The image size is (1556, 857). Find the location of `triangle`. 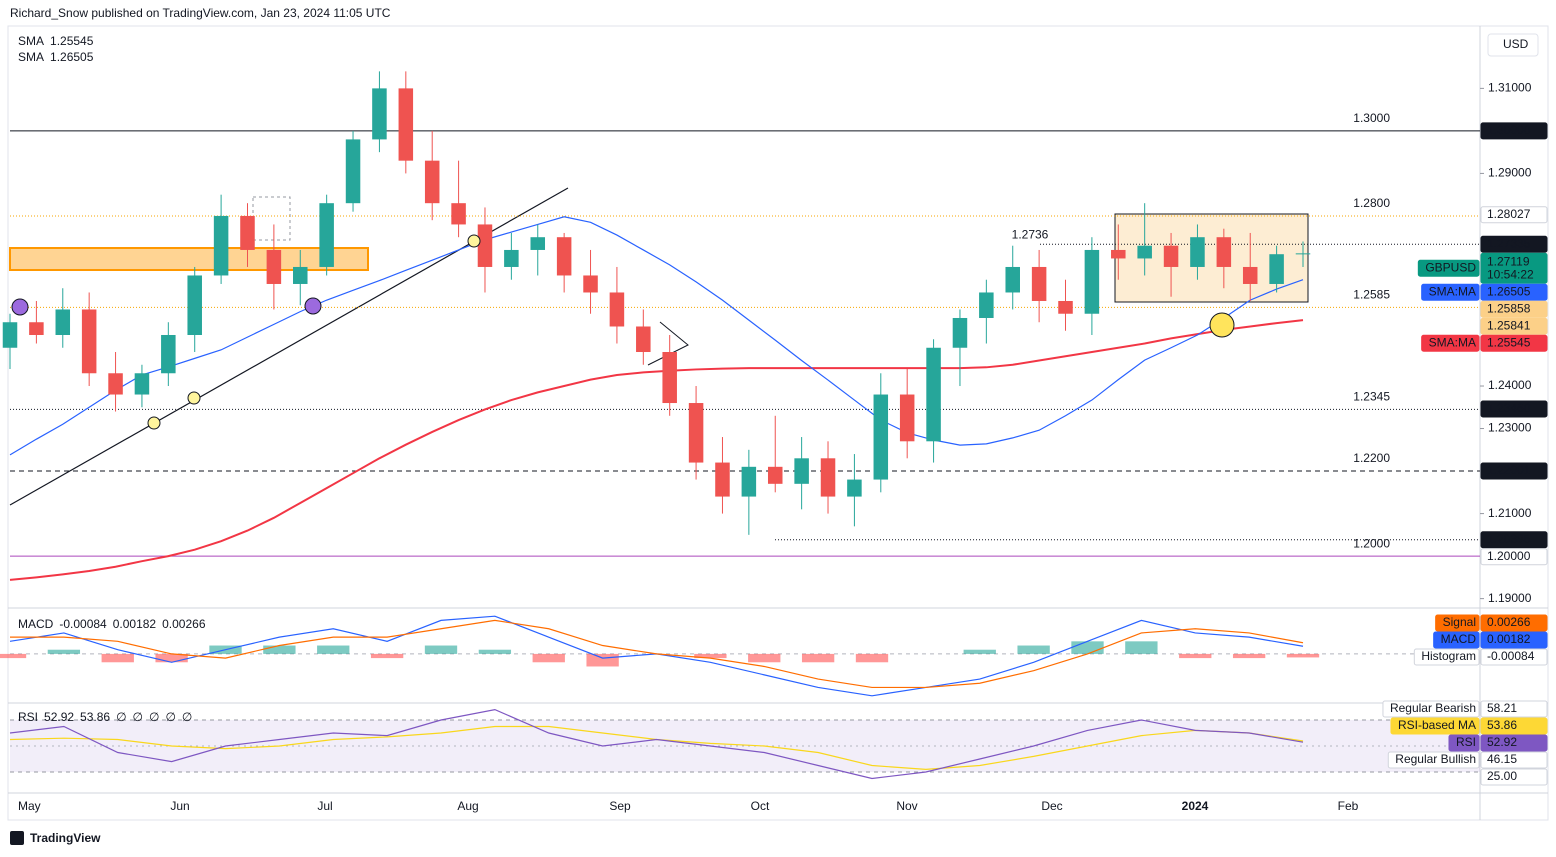

triangle is located at coordinates (668, 343).